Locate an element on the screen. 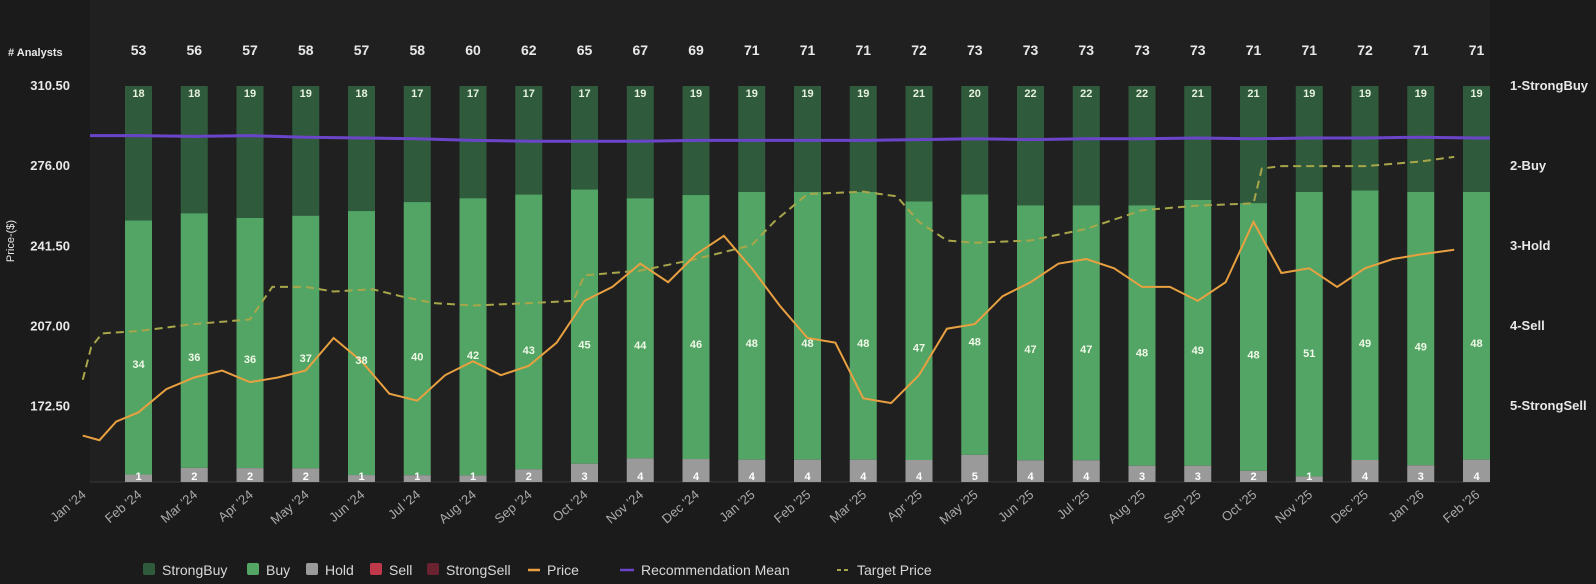 This screenshot has width=1596, height=584. x-tick-label: Jul '25 is located at coordinates (1073, 504).